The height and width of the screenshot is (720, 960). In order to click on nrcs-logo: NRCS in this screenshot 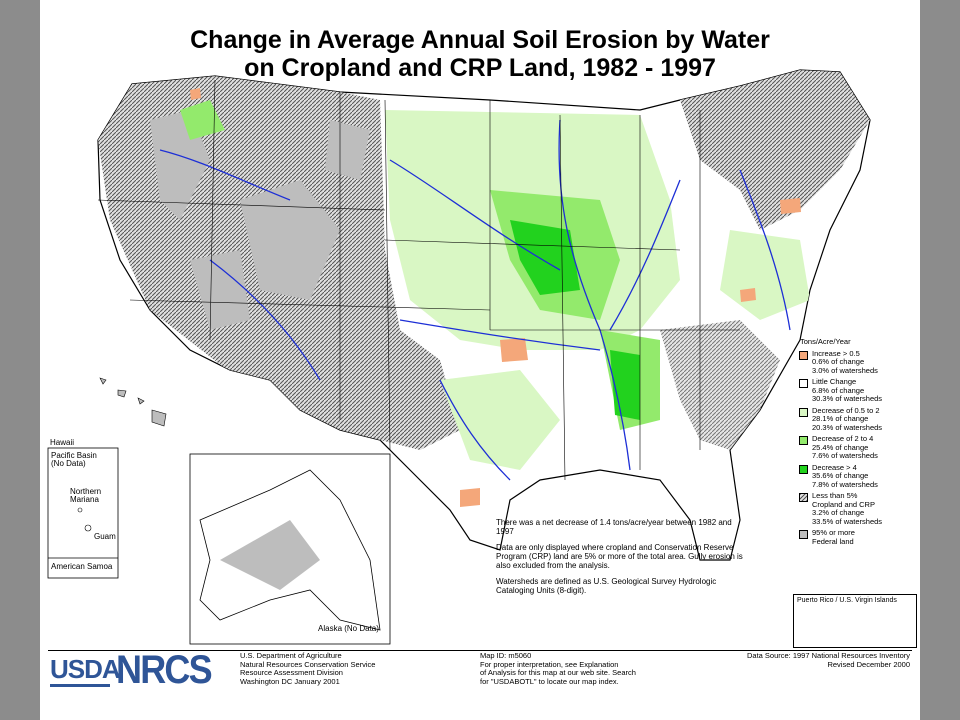, I will do `click(164, 670)`.